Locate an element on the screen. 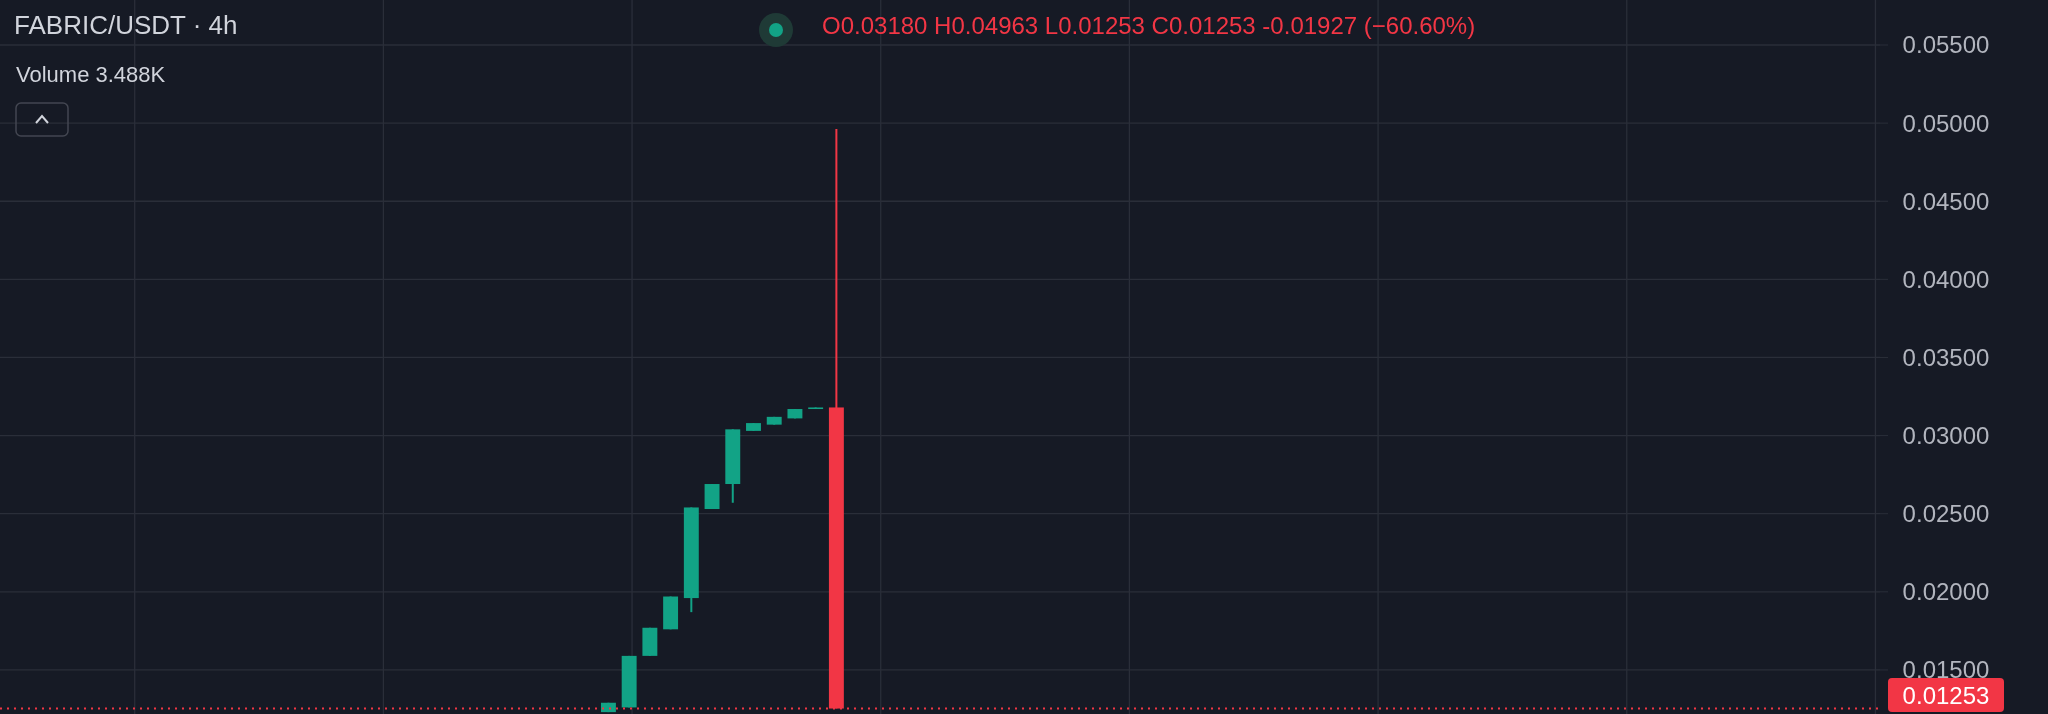  y-tick-label: 0.02000 is located at coordinates (1946, 592).